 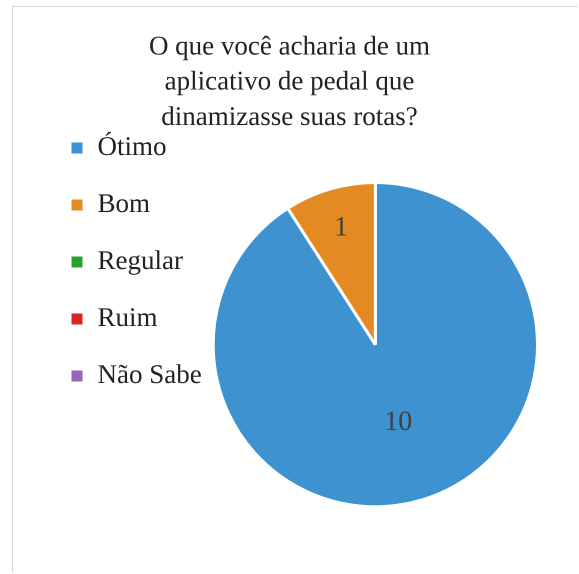 What do you see at coordinates (124, 203) in the screenshot?
I see `legend-label: Bom` at bounding box center [124, 203].